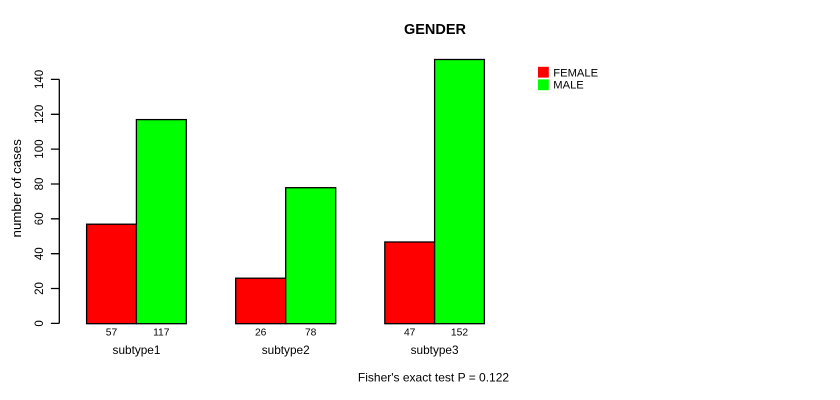  Describe the element at coordinates (568, 86) in the screenshot. I see `svg-text: MALE` at that location.